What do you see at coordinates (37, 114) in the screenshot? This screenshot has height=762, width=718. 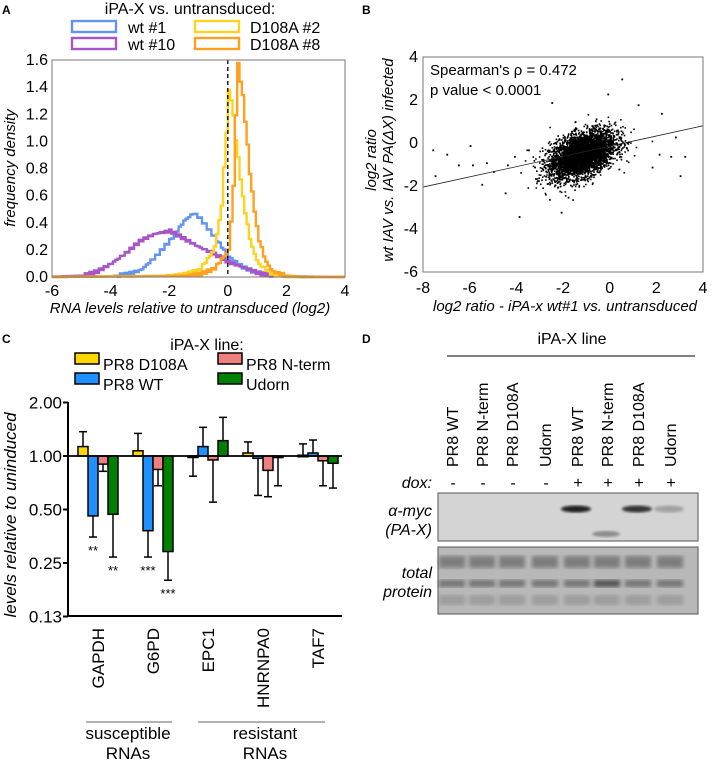 I see `y-tick-label: 1.2` at bounding box center [37, 114].